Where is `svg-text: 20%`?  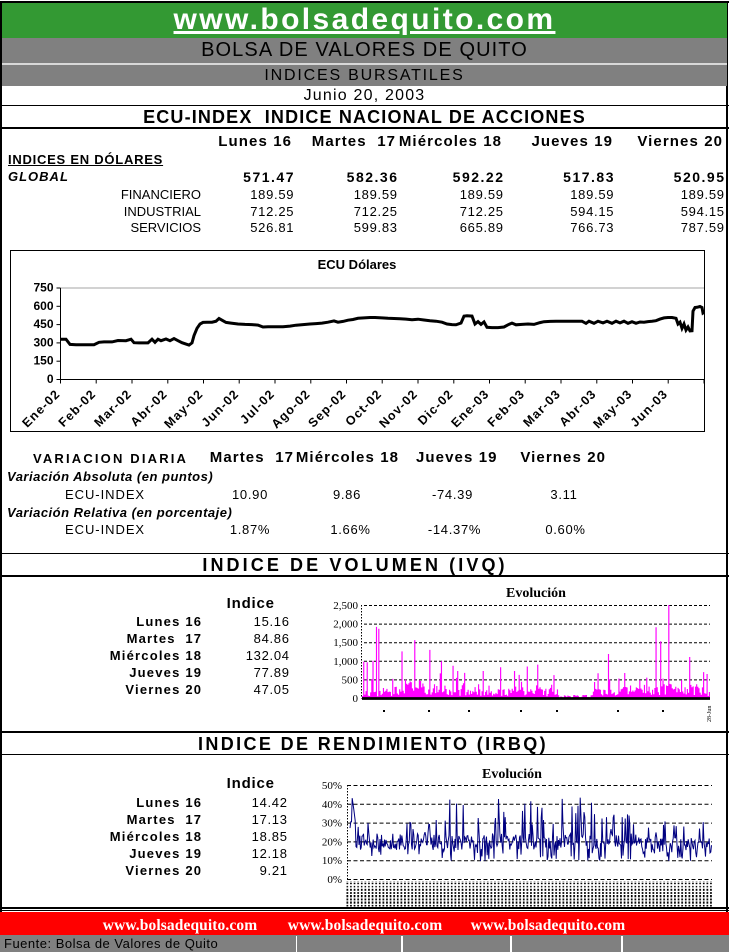 svg-text: 20% is located at coordinates (332, 842).